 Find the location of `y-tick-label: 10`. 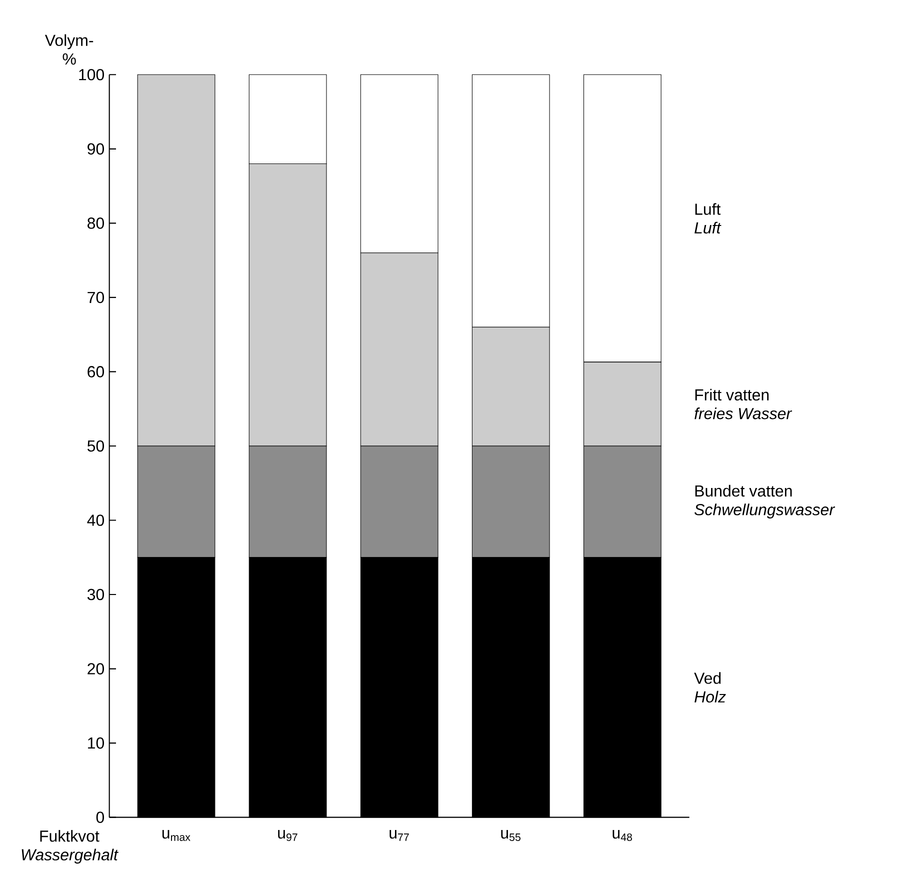

y-tick-label: 10 is located at coordinates (96, 743).